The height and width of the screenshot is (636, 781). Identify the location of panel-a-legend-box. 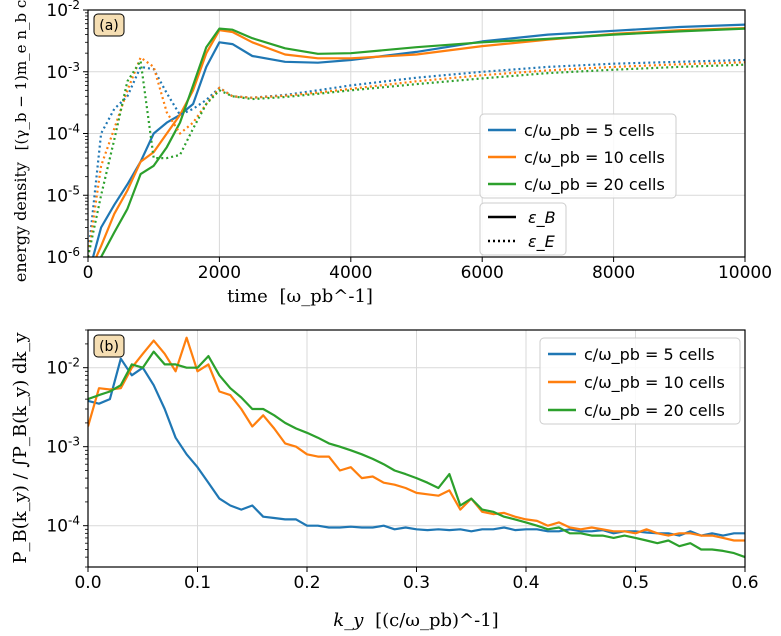
(578, 156).